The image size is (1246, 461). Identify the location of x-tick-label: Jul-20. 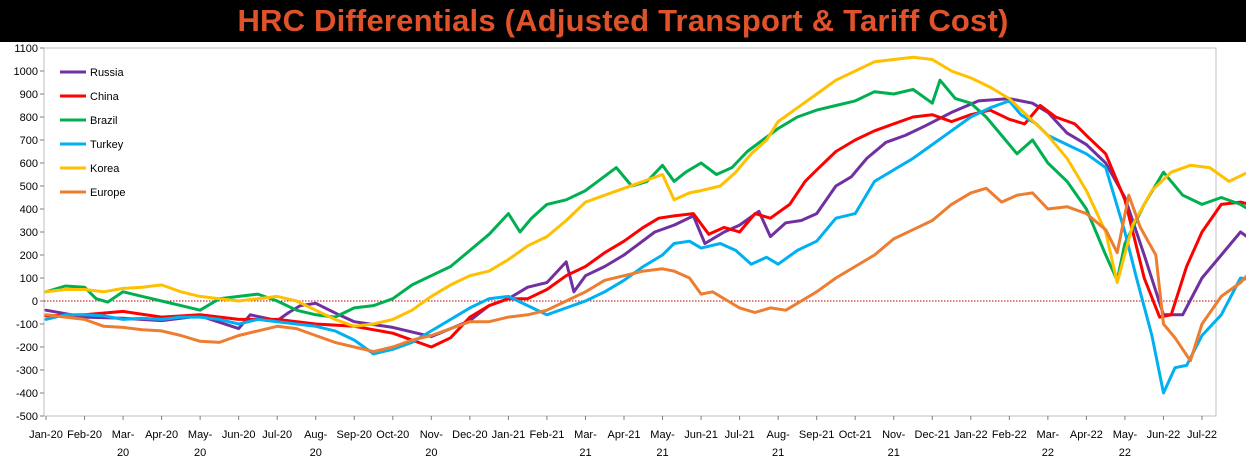
(277, 435).